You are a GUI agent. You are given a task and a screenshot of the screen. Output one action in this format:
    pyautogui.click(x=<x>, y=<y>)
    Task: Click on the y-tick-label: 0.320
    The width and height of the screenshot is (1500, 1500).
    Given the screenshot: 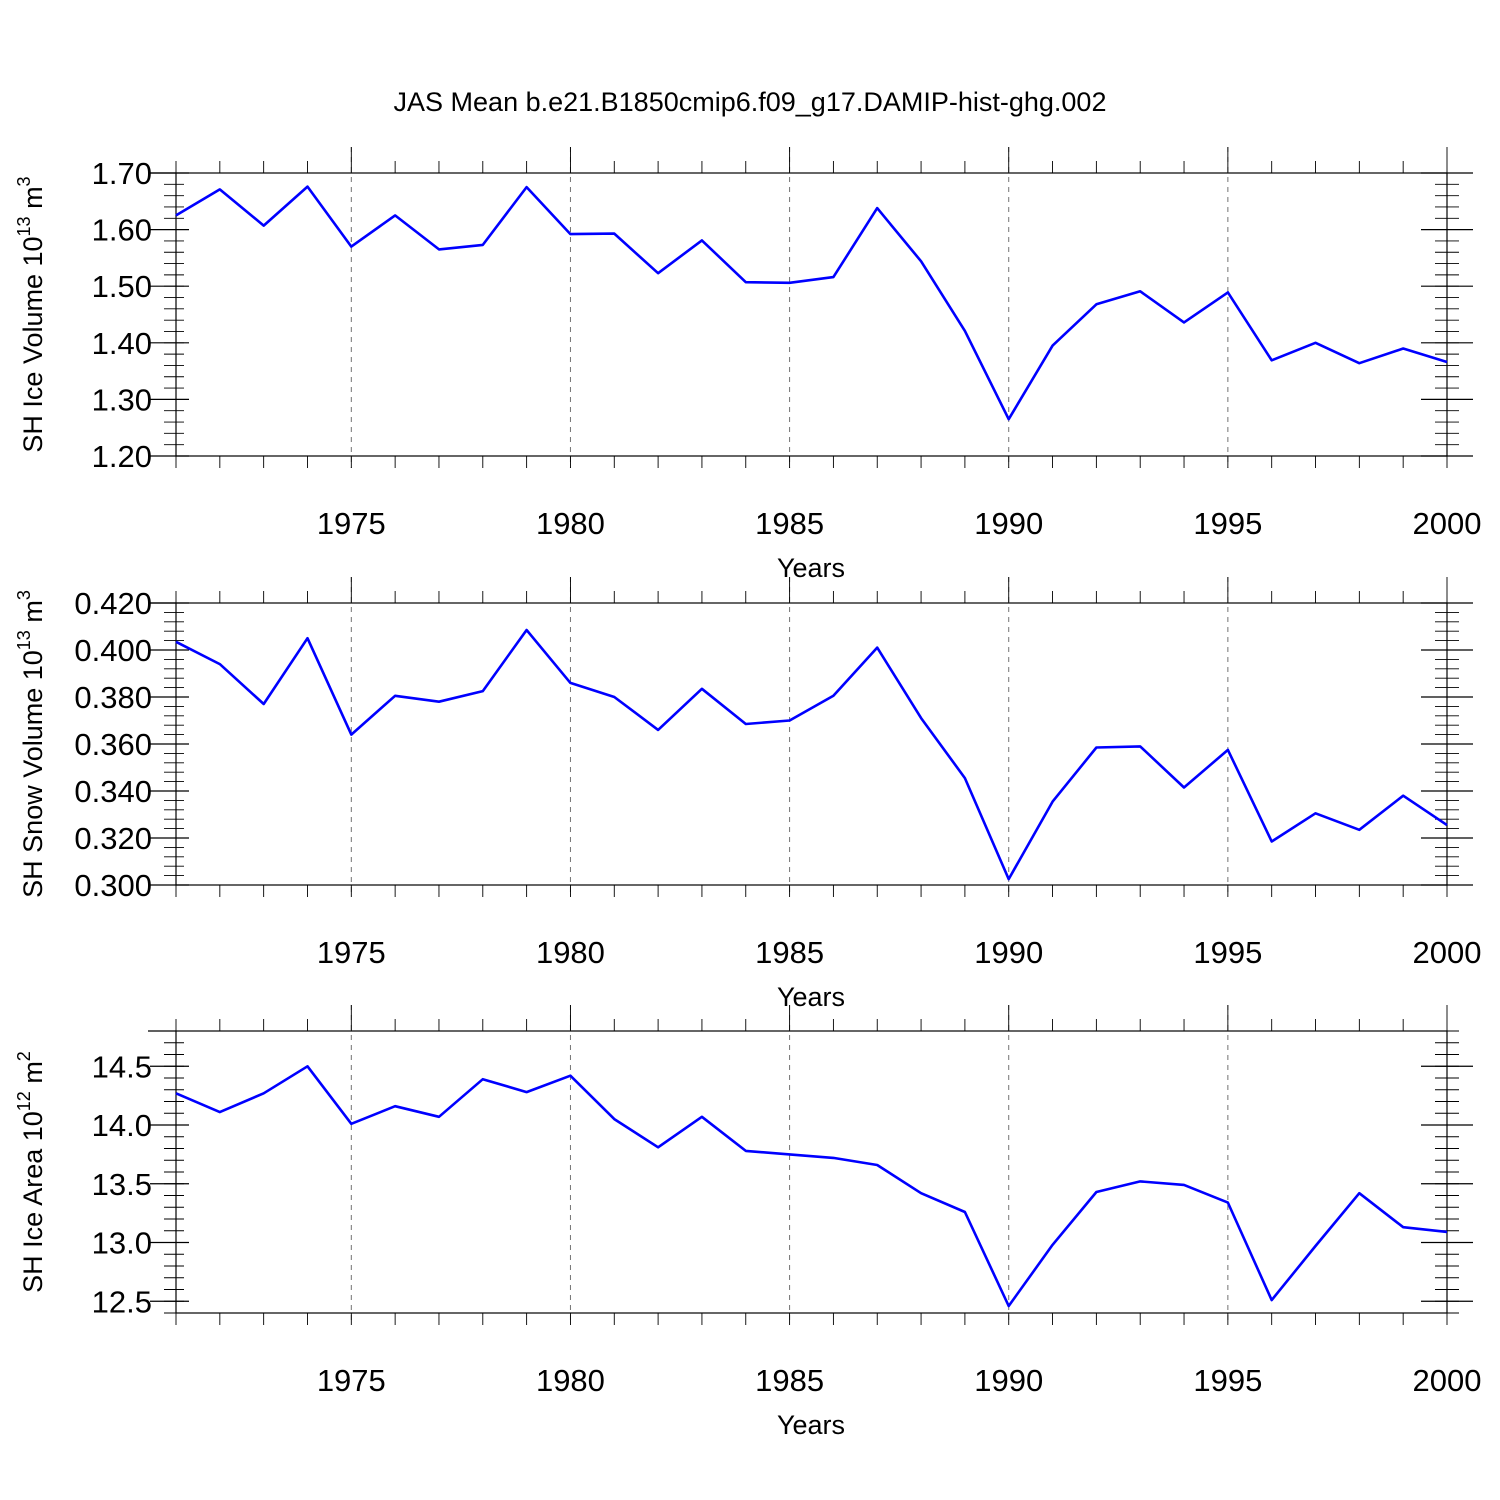 What is the action you would take?
    pyautogui.click(x=113, y=838)
    